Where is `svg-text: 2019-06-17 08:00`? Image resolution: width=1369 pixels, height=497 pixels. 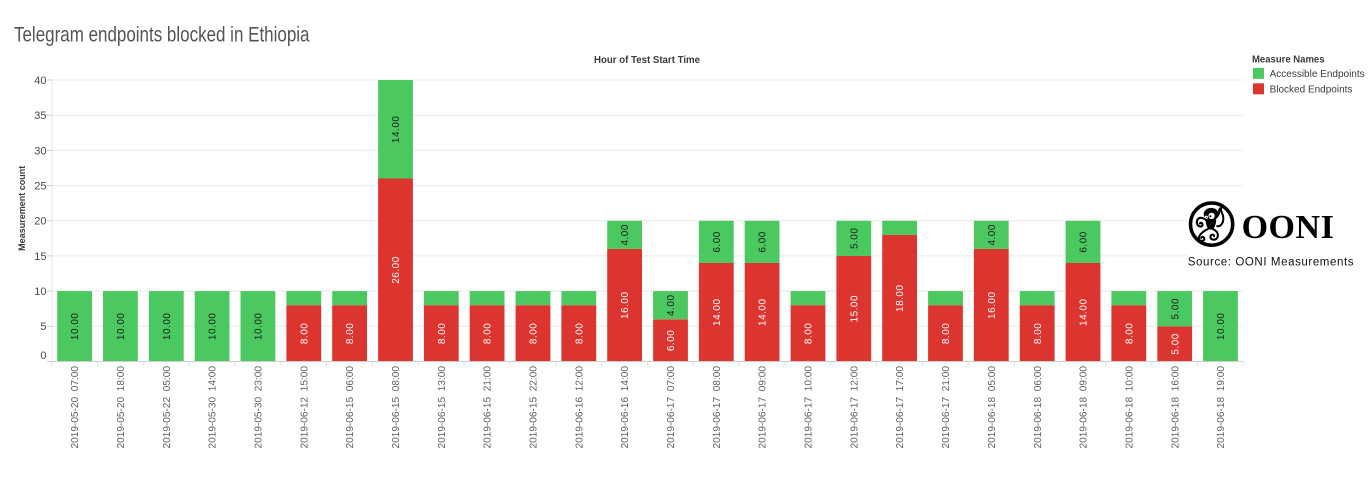 svg-text: 2019-06-17 08:00 is located at coordinates (717, 407).